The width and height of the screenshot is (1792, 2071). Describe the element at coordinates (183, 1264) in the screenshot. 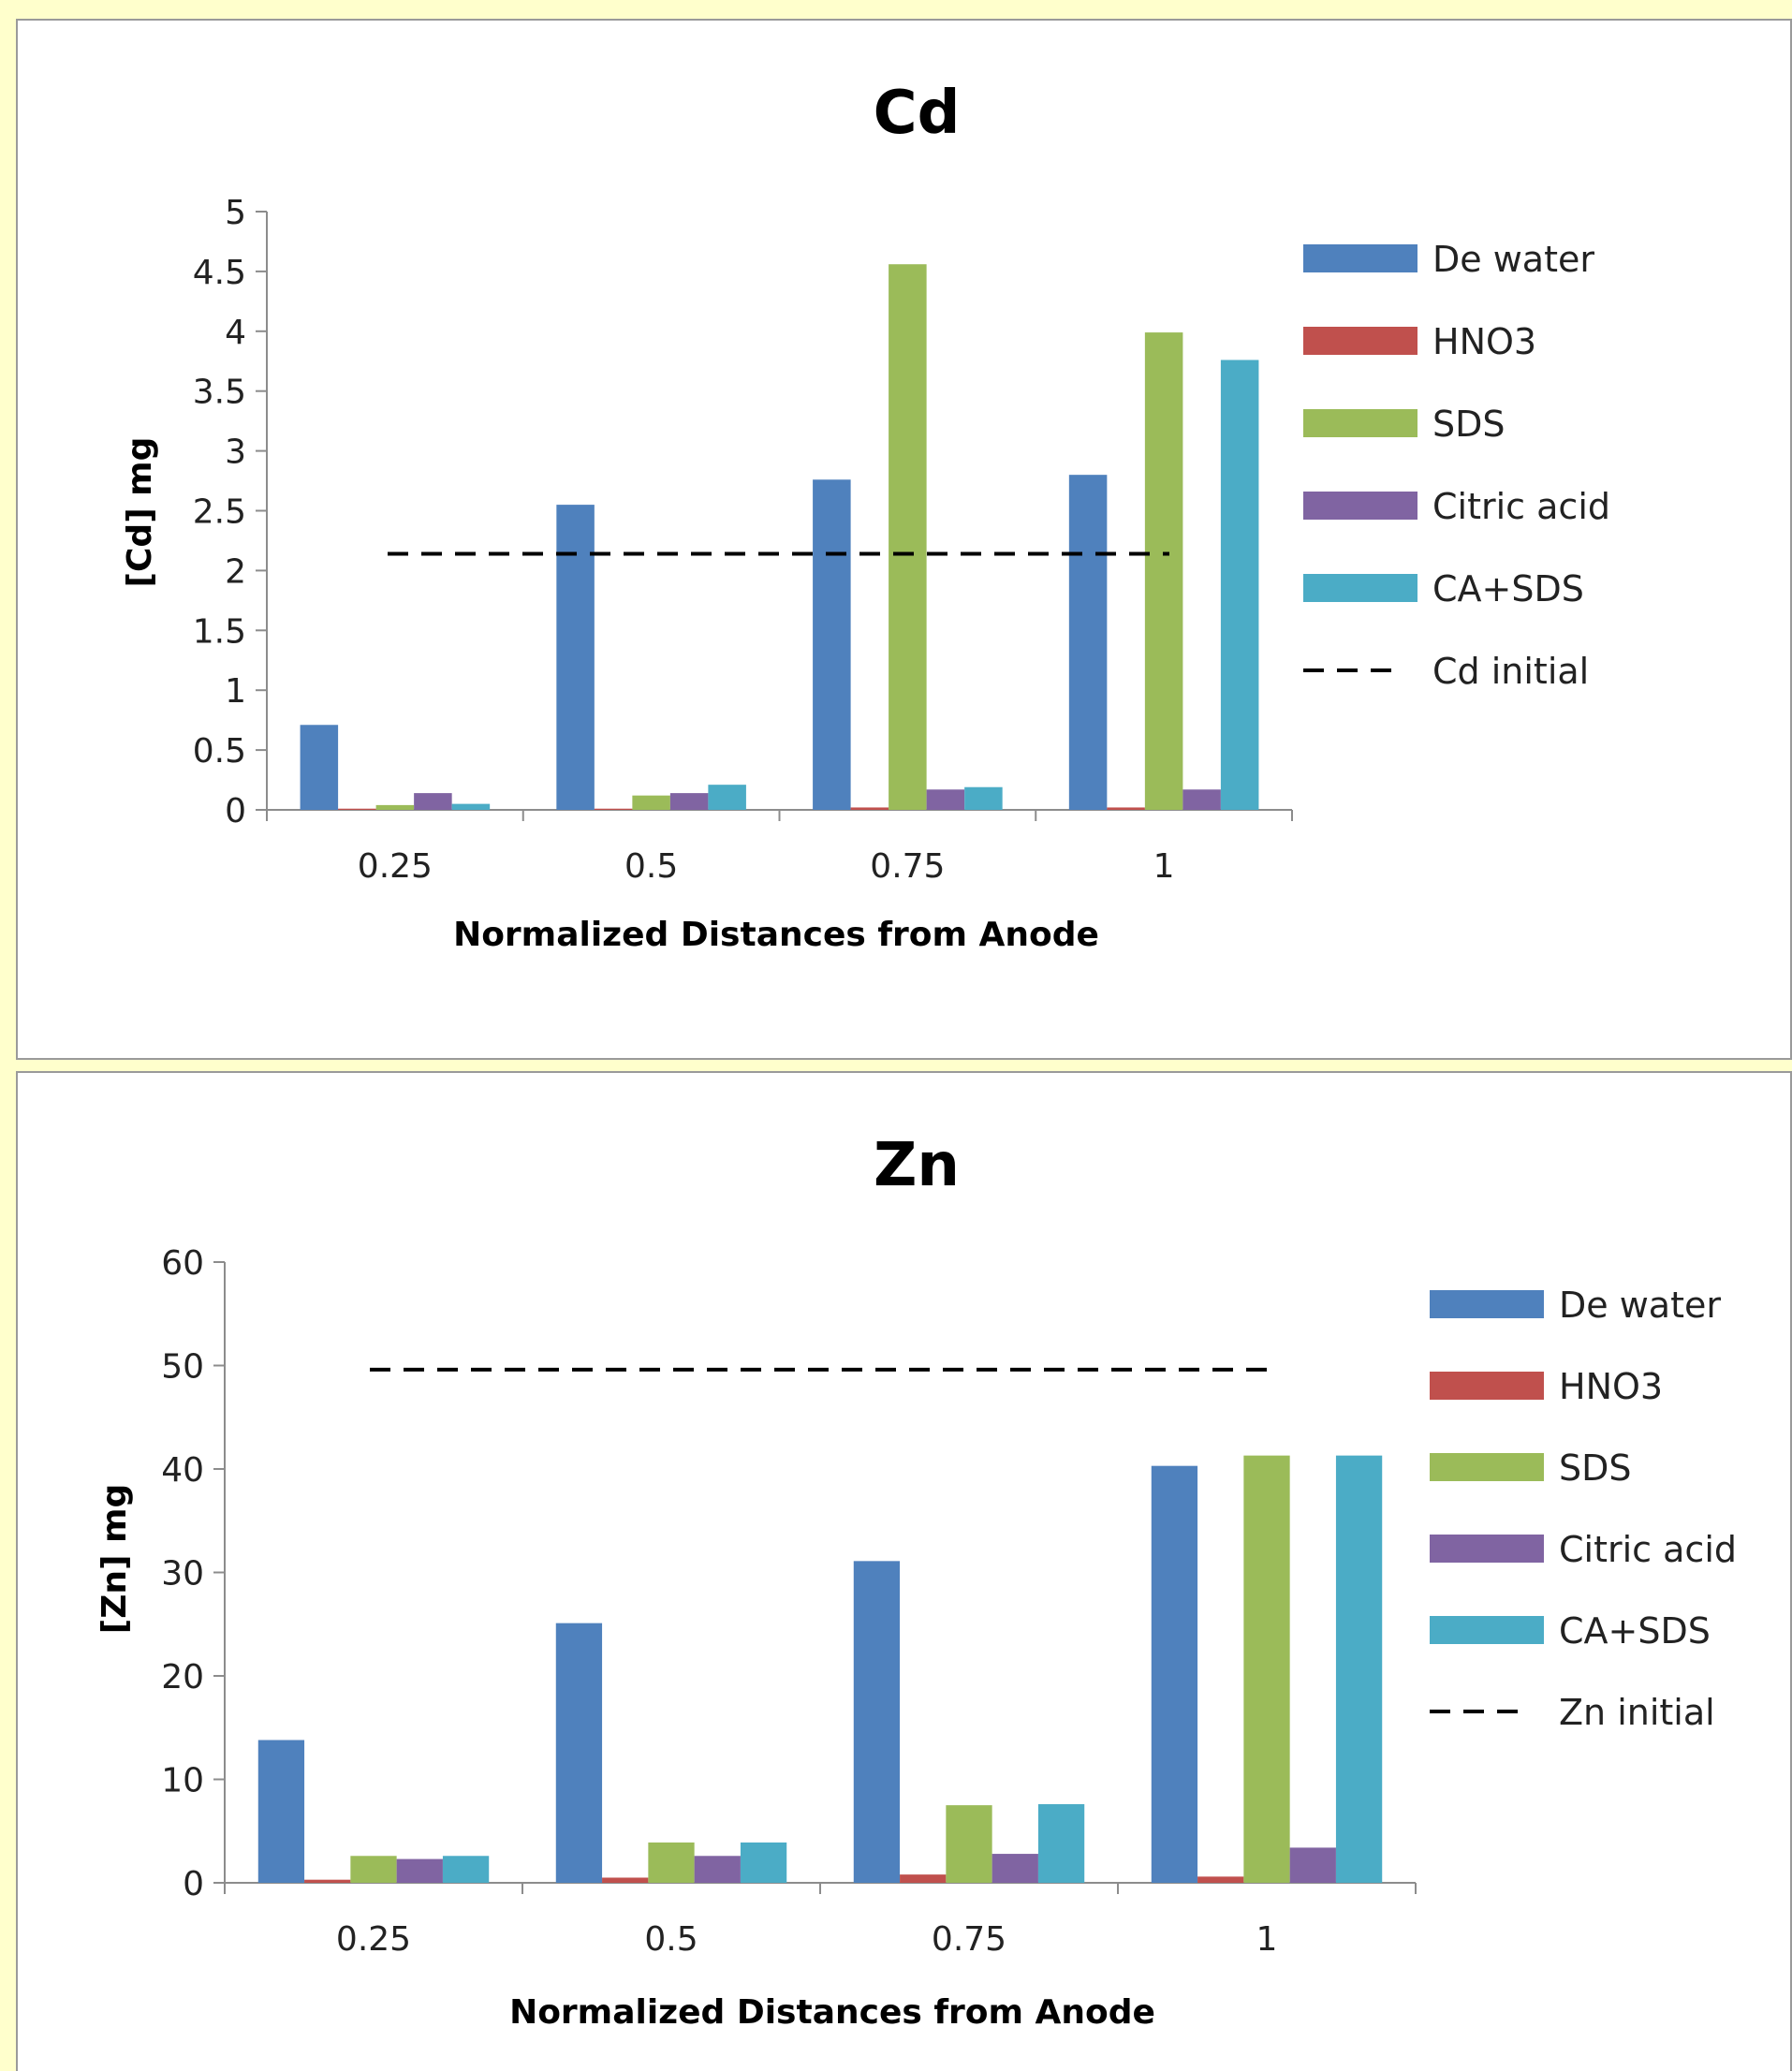

I see `y-tick-label: 60` at that location.